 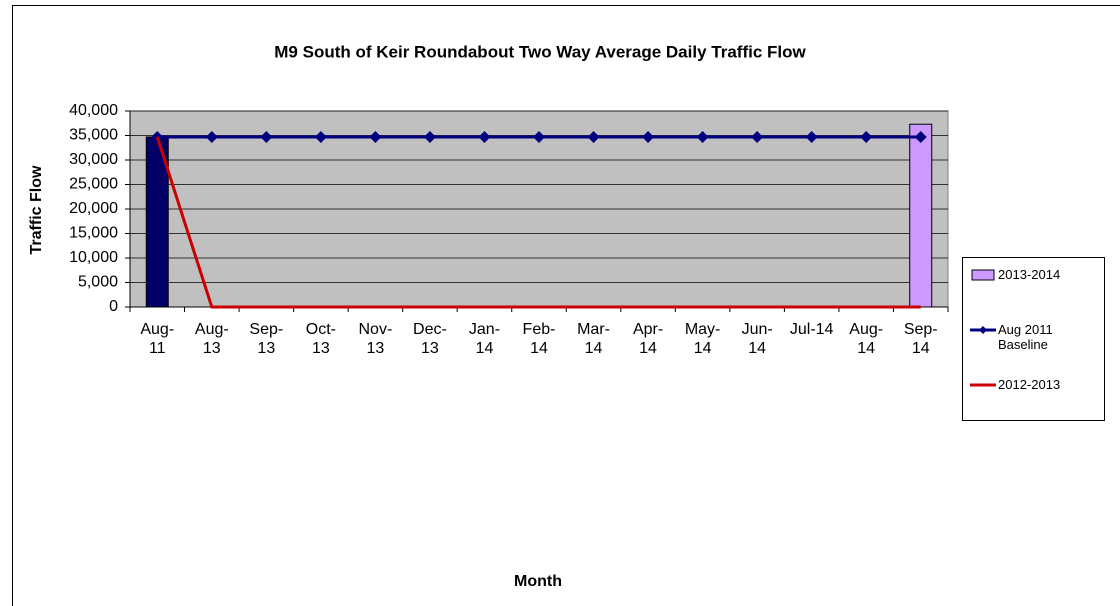 What do you see at coordinates (430, 339) in the screenshot?
I see `x-tick-label: Dec-13` at bounding box center [430, 339].